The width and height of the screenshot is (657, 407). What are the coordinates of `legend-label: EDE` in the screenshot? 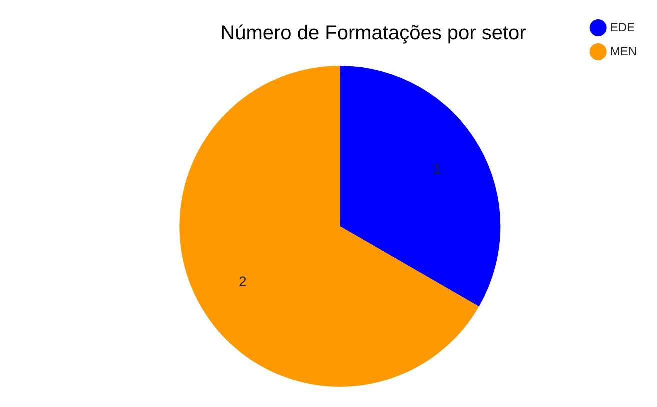 It's located at (623, 27).